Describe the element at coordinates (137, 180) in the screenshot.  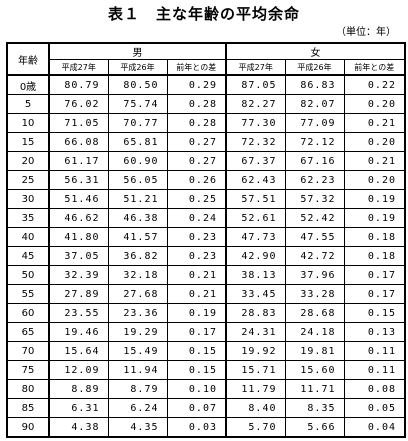
I see `male-h26-cell: 56.05` at that location.